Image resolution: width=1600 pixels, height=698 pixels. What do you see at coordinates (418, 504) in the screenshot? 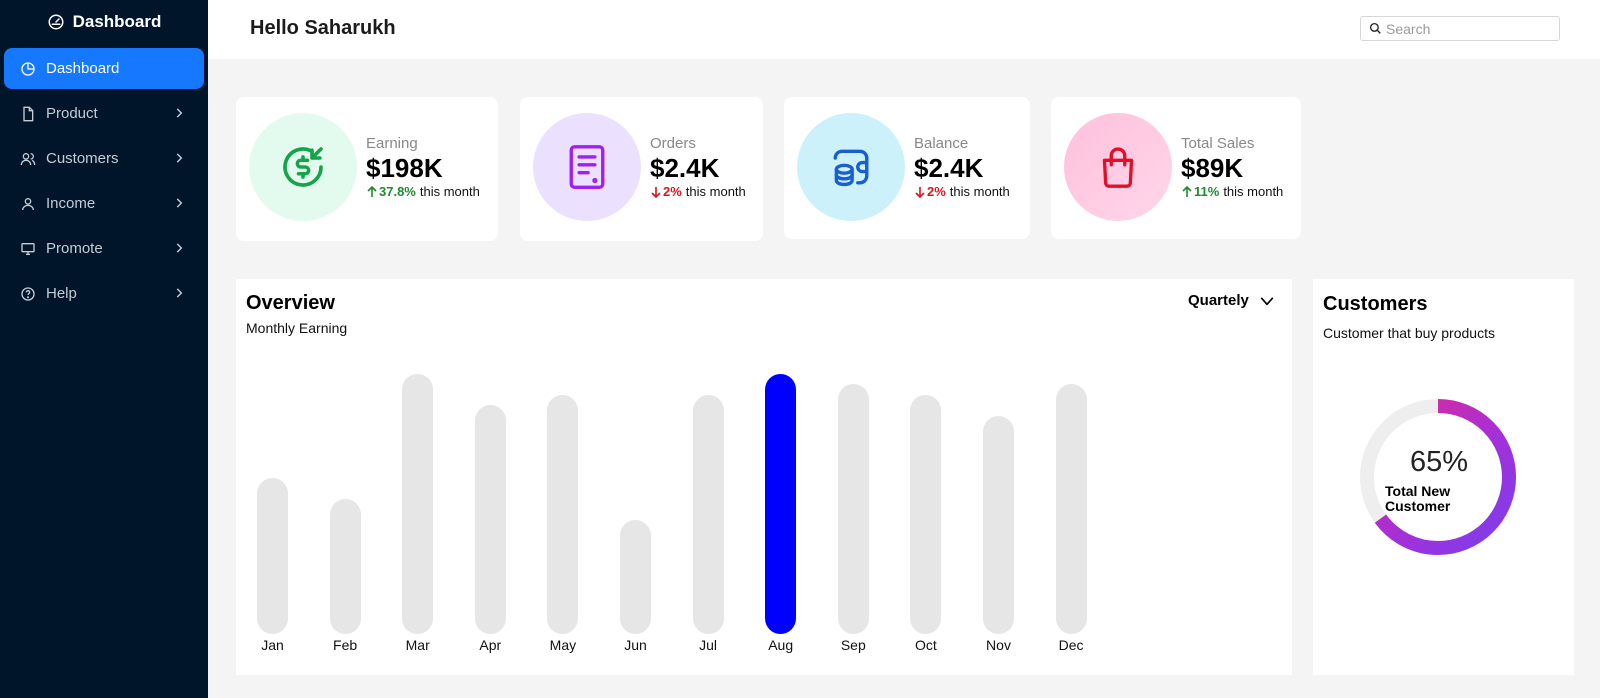
I see `bar-mar` at bounding box center [418, 504].